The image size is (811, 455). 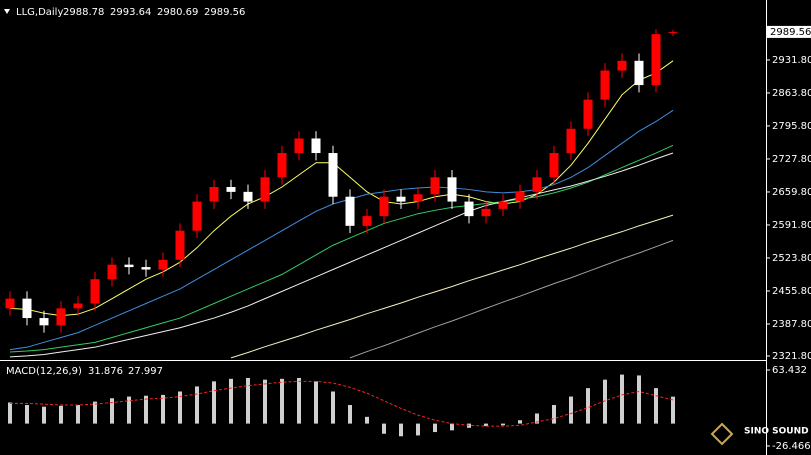 I want to click on price-box, so click(x=789, y=31).